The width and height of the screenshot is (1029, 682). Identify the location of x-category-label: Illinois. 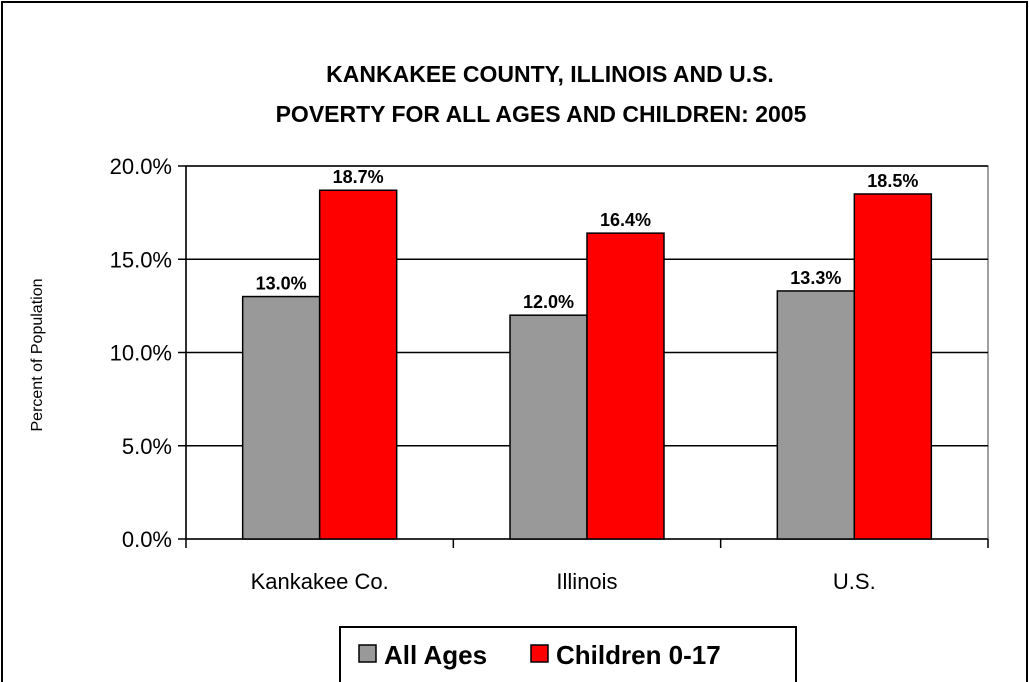
(586, 581).